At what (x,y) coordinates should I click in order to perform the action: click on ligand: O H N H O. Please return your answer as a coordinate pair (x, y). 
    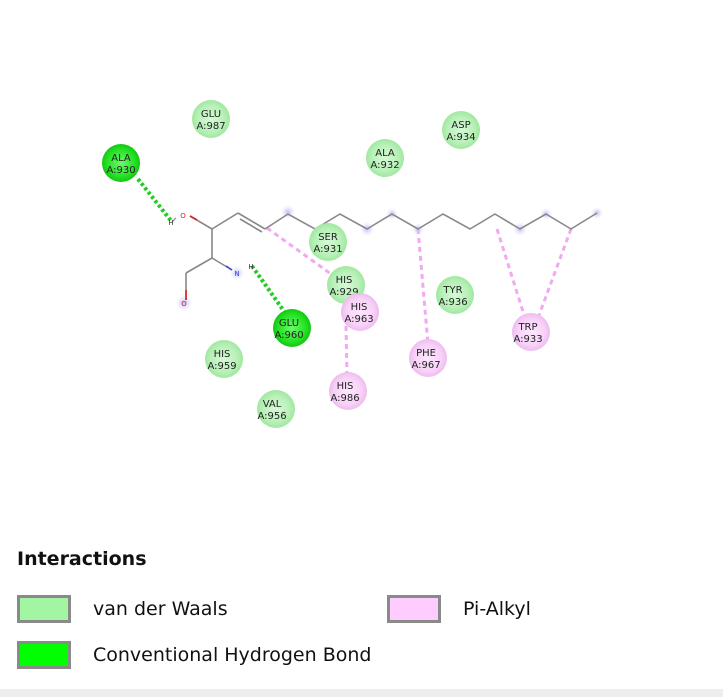
    Looking at the image, I should click on (385, 258).